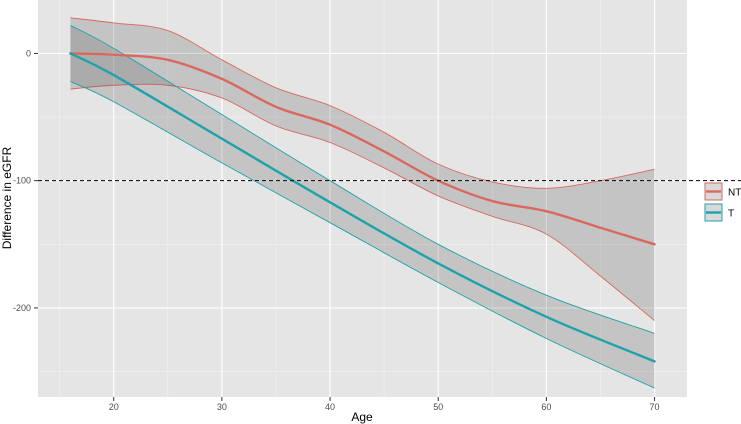 Image resolution: width=741 pixels, height=424 pixels. I want to click on y-axis-label: Difference in eGFR, so click(7, 197).